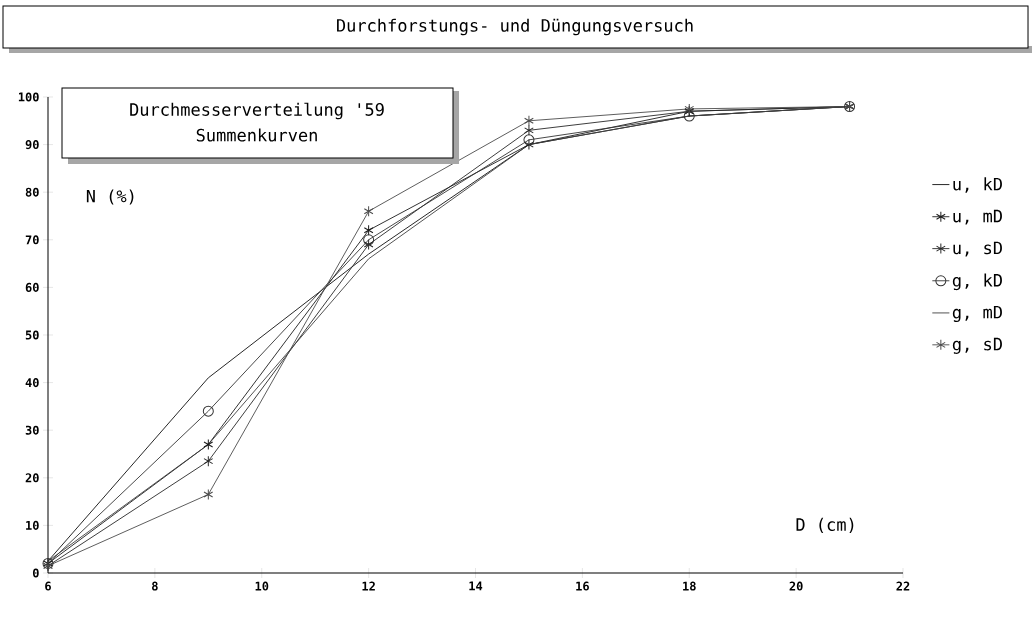 The image size is (1035, 618). Describe the element at coordinates (582, 586) in the screenshot. I see `x-tick-label: 16` at that location.